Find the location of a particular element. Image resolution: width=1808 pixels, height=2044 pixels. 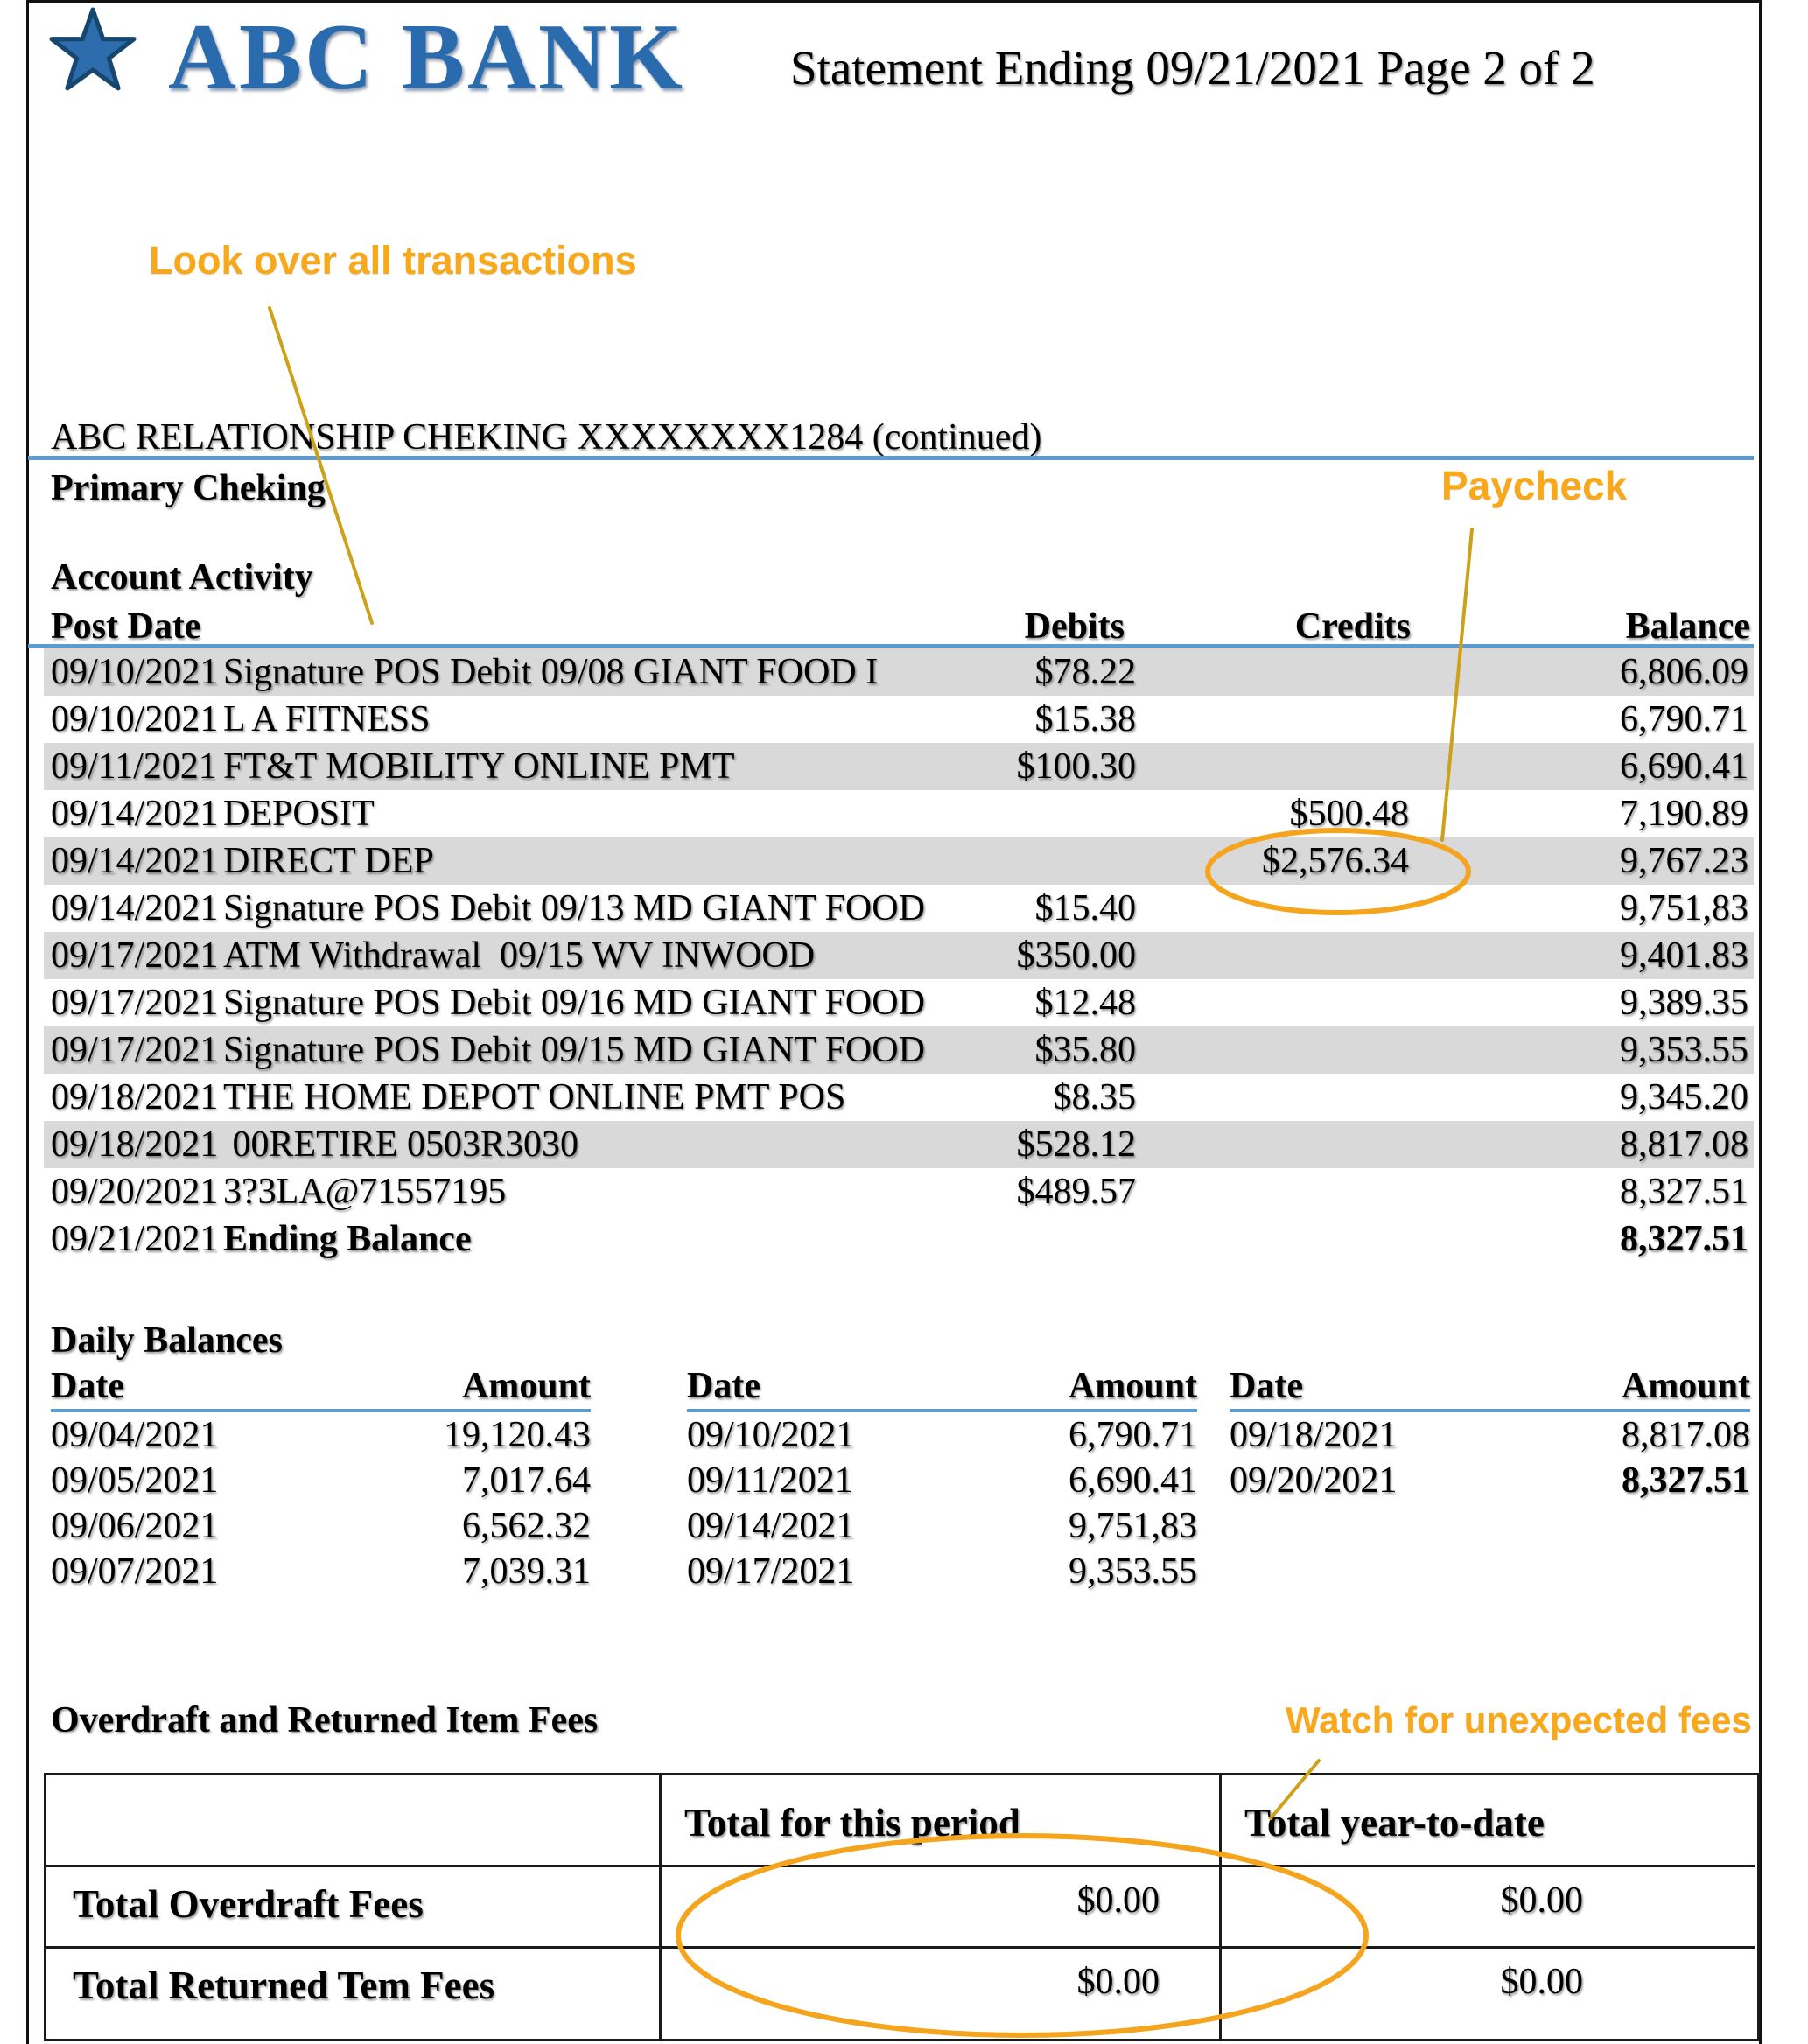

column-header-debits: Debits is located at coordinates (1074, 626).